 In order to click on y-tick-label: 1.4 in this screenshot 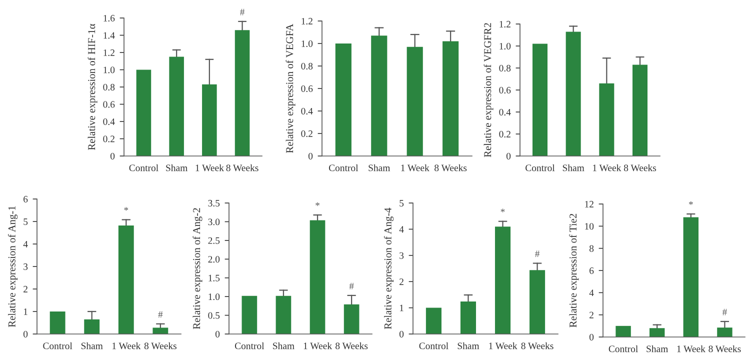, I will do `click(109, 35)`.